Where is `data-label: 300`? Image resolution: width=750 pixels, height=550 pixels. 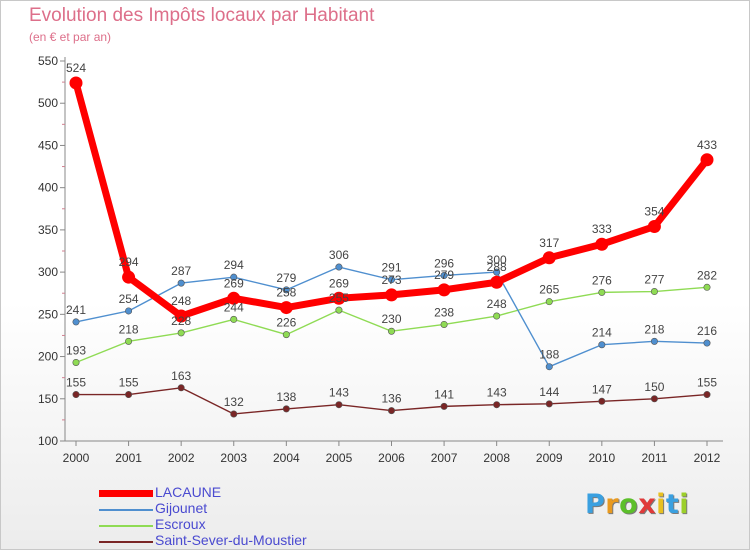
data-label: 300 is located at coordinates (497, 260).